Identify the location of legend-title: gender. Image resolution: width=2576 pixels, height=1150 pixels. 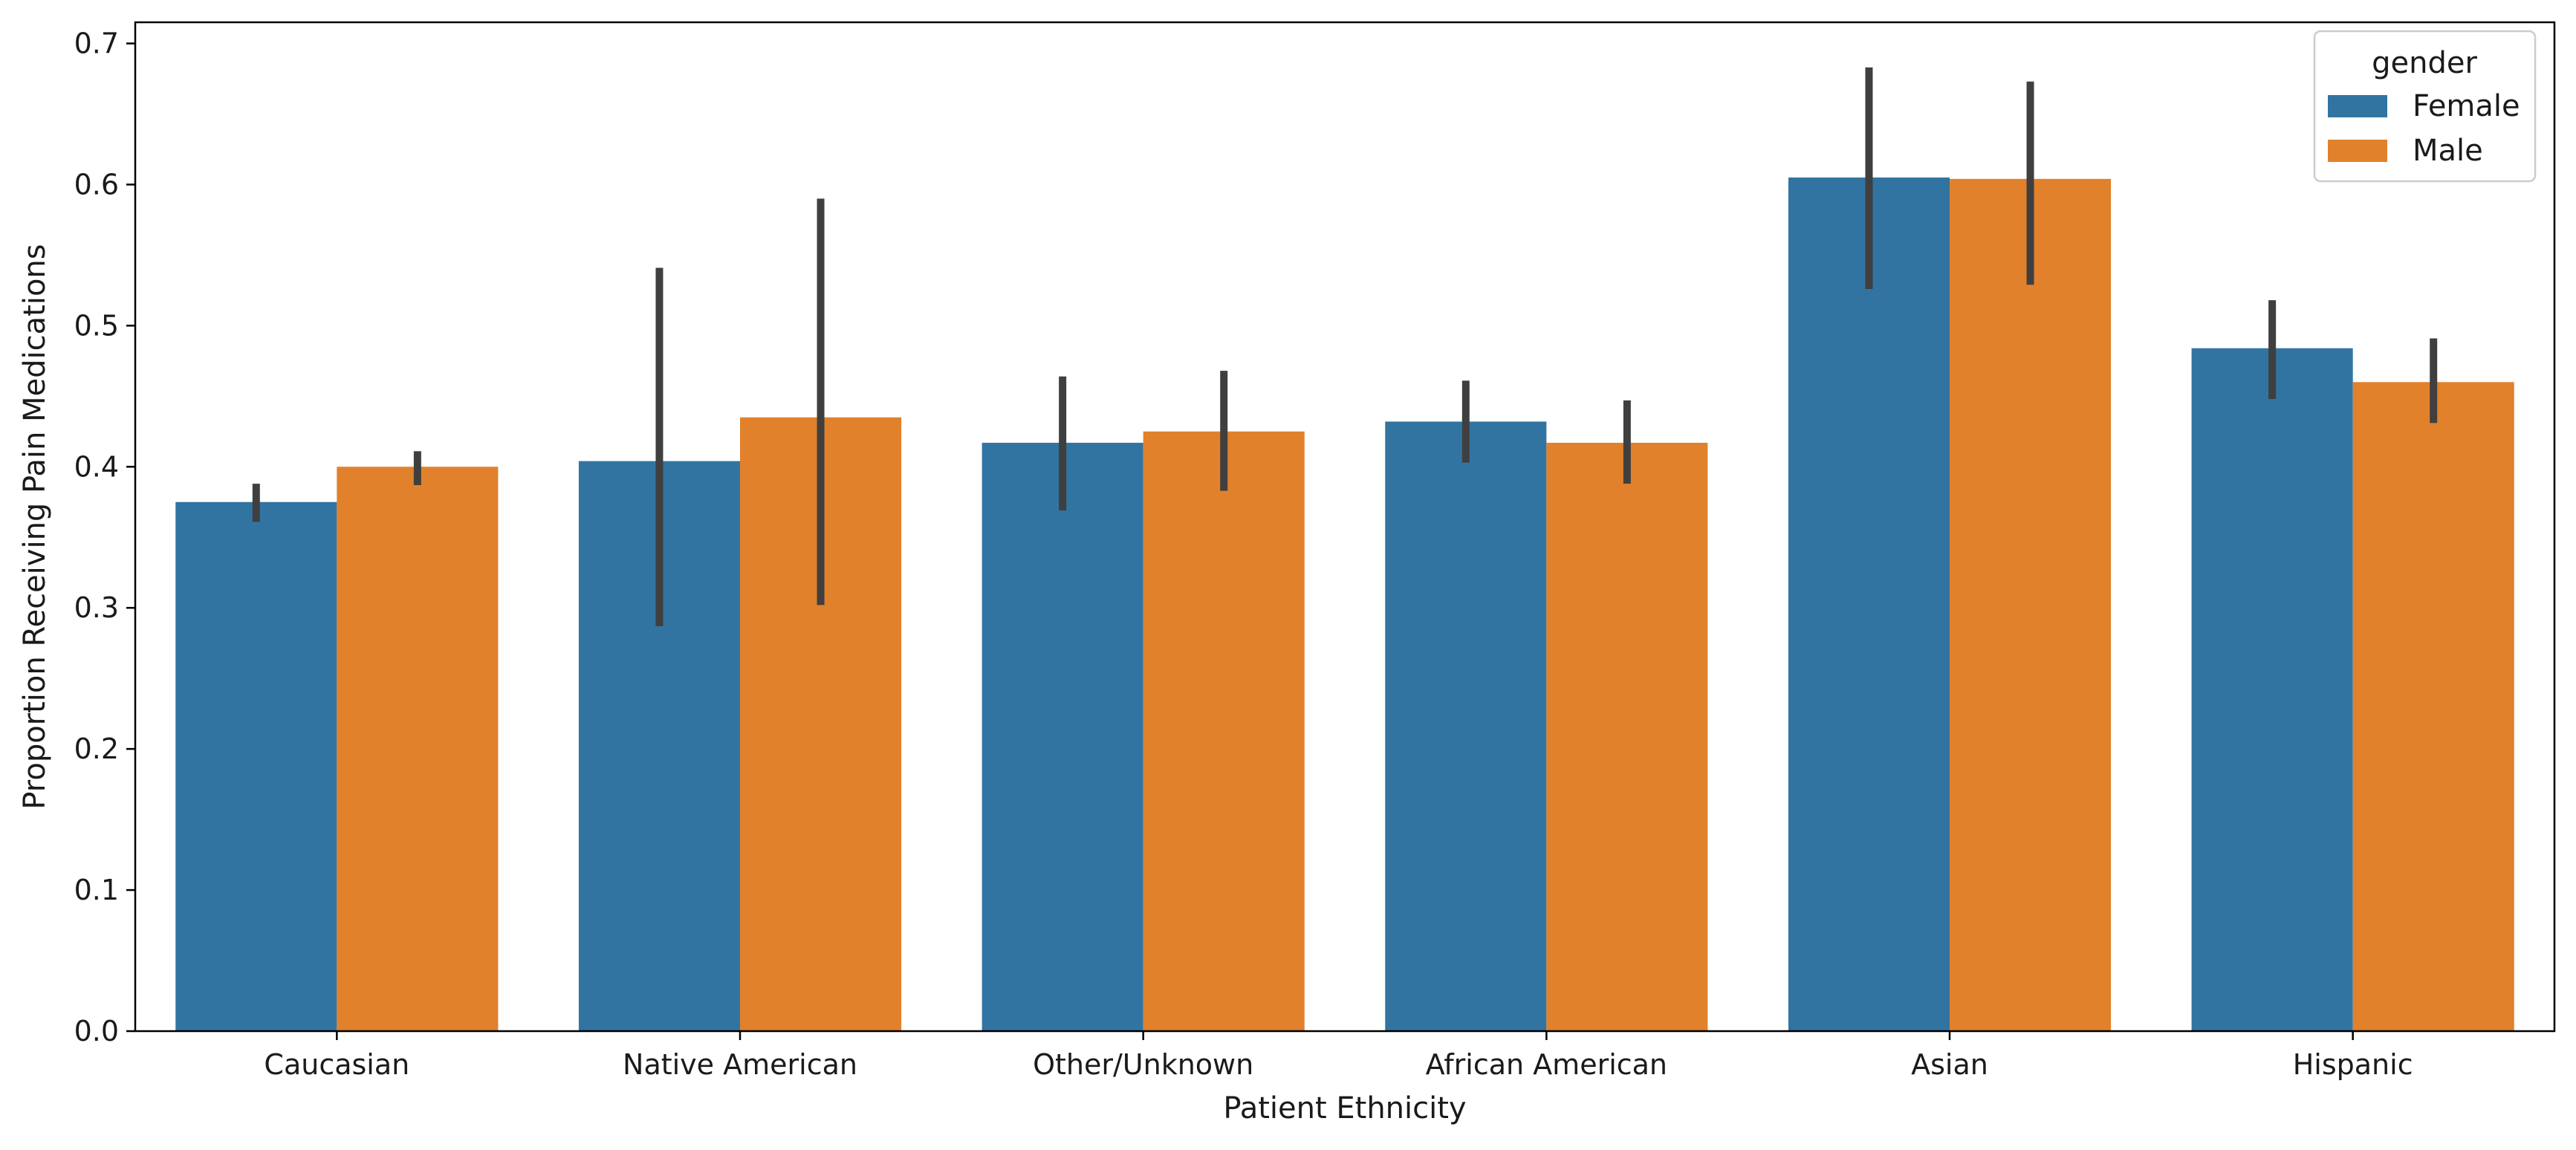
(2424, 63).